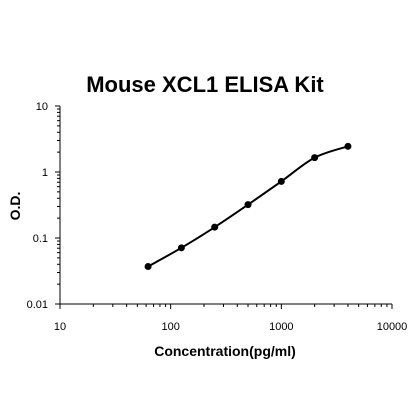 The width and height of the screenshot is (420, 419). I want to click on y-tick-label: 10, so click(42, 107).